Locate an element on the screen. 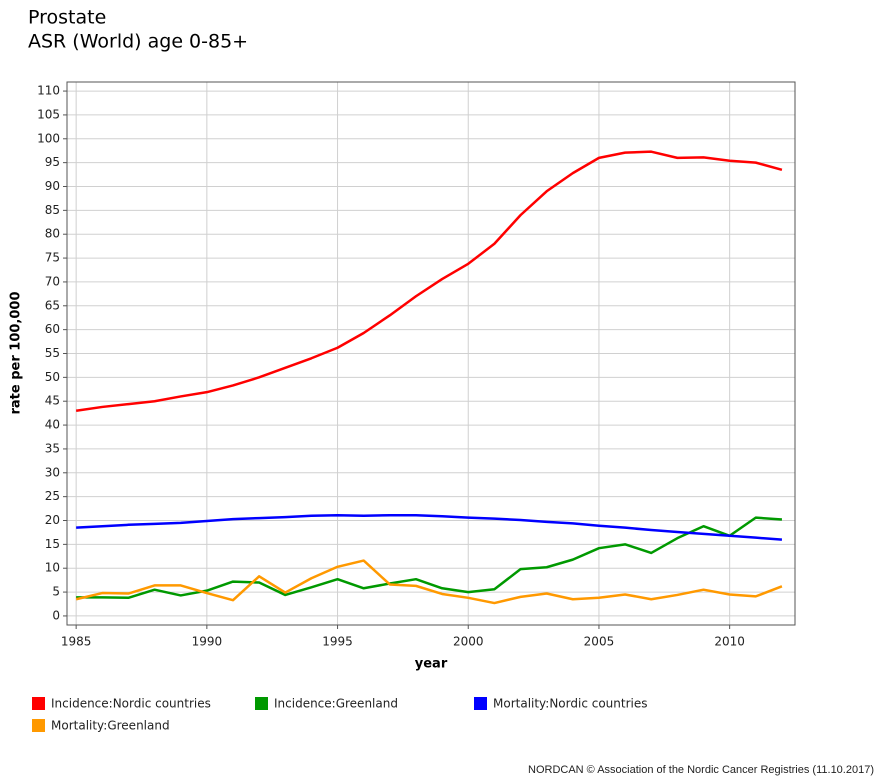  x-tick-label: 2000 is located at coordinates (468, 642).